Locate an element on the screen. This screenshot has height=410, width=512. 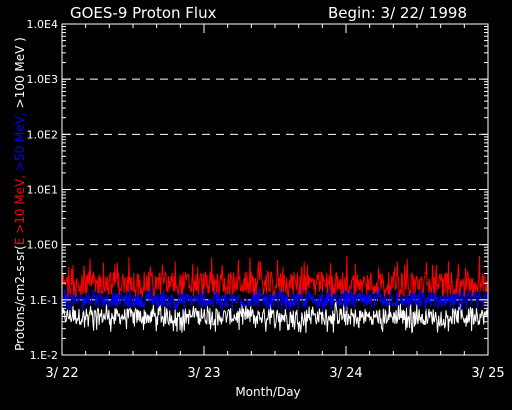
y-axis-label-part: Protons/cm2-s-sr( is located at coordinates (20, 298).